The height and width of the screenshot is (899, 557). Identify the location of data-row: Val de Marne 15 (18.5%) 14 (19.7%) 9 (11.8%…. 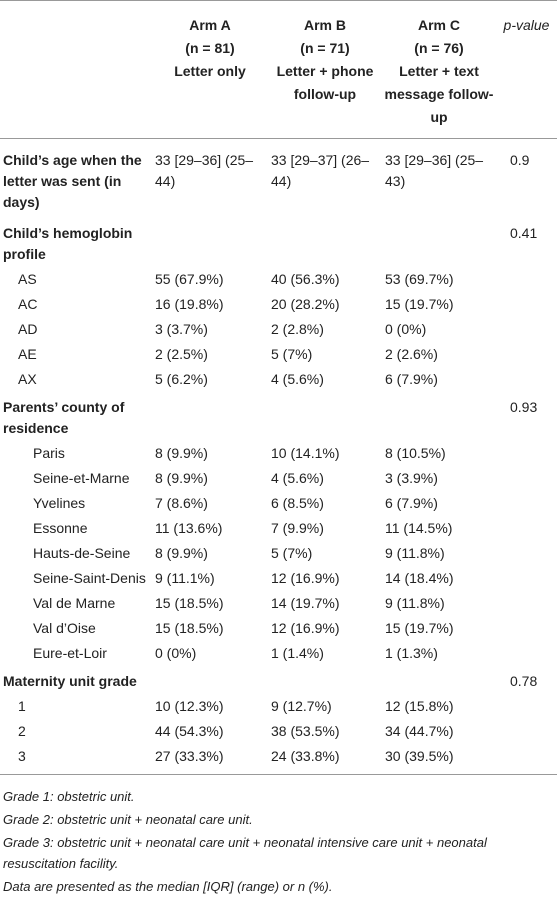
(278, 603).